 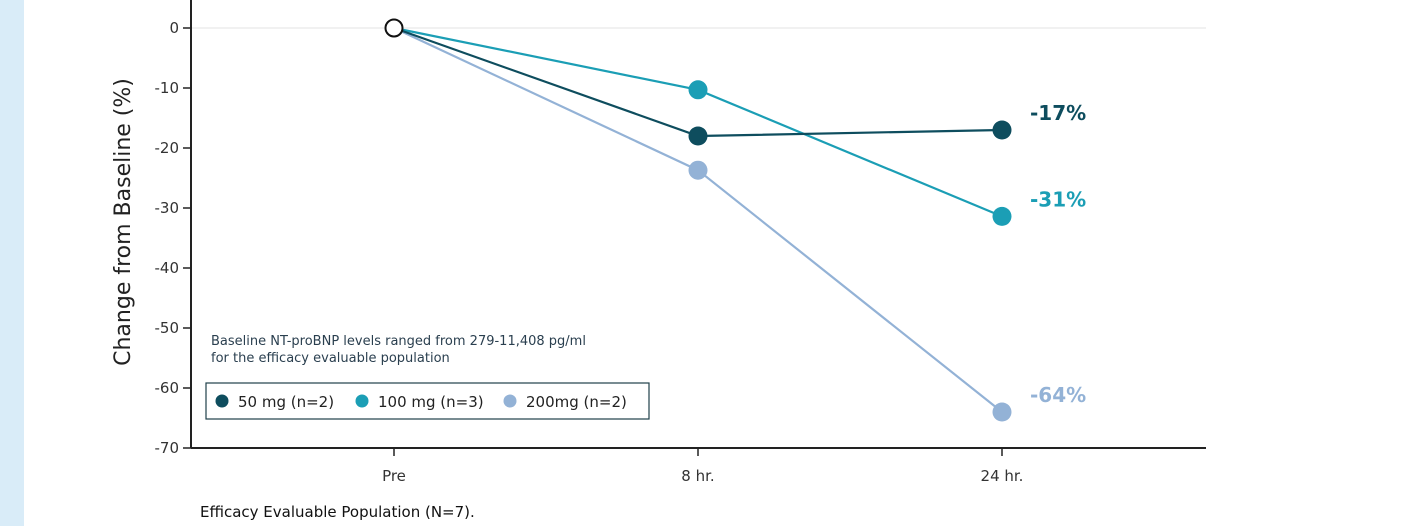 What do you see at coordinates (337, 512) in the screenshot?
I see `caption: Efficacy Evaluable Population (N=7).` at bounding box center [337, 512].